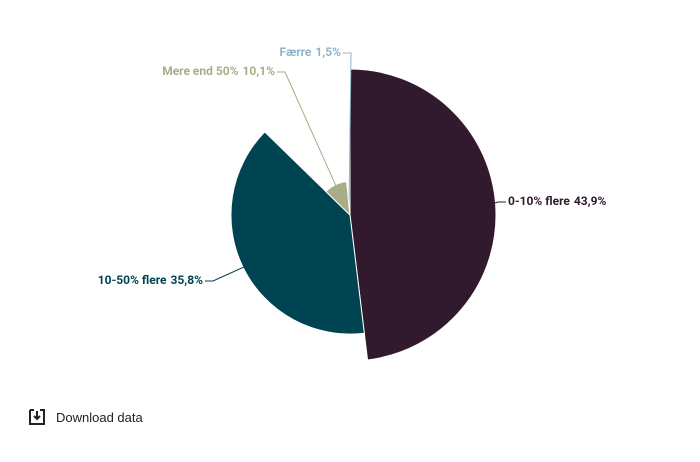  What do you see at coordinates (296, 52) in the screenshot?
I see `label-name: Færre` at bounding box center [296, 52].